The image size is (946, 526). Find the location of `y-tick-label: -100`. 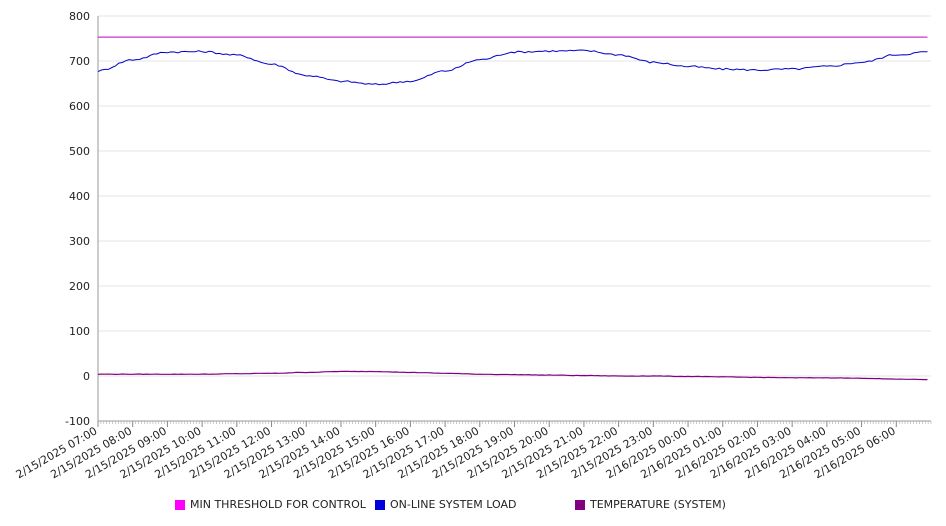

y-tick-label: -100 is located at coordinates (77, 421).